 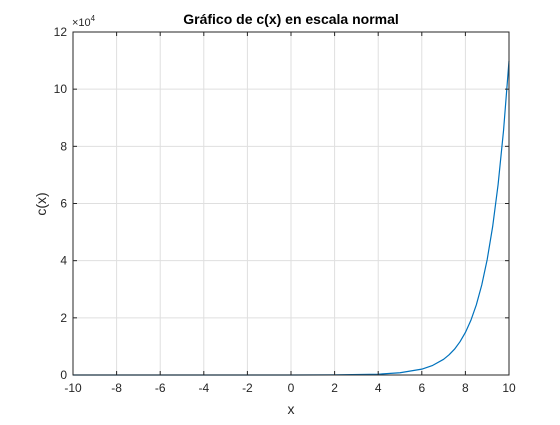 What do you see at coordinates (63, 375) in the screenshot?
I see `y-tick-label: 0` at bounding box center [63, 375].